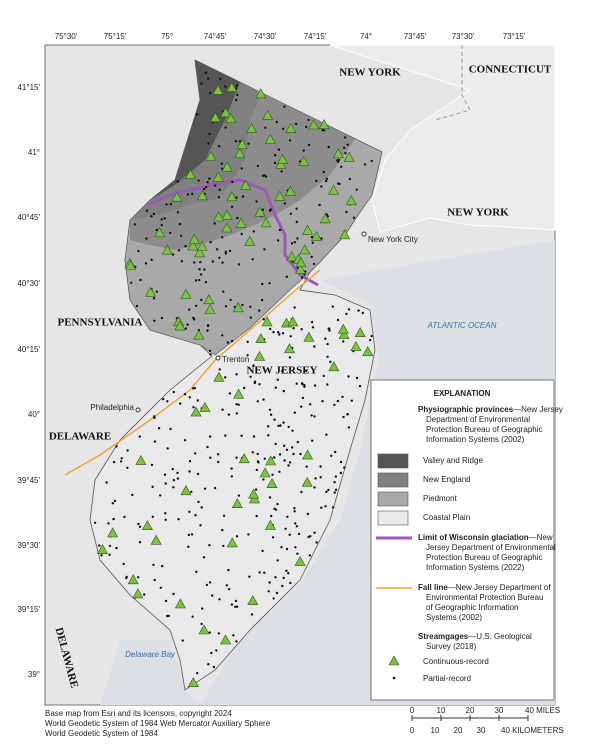 This screenshot has width=600, height=747. What do you see at coordinates (315, 36) in the screenshot?
I see `longitude-label: 74°15'` at bounding box center [315, 36].